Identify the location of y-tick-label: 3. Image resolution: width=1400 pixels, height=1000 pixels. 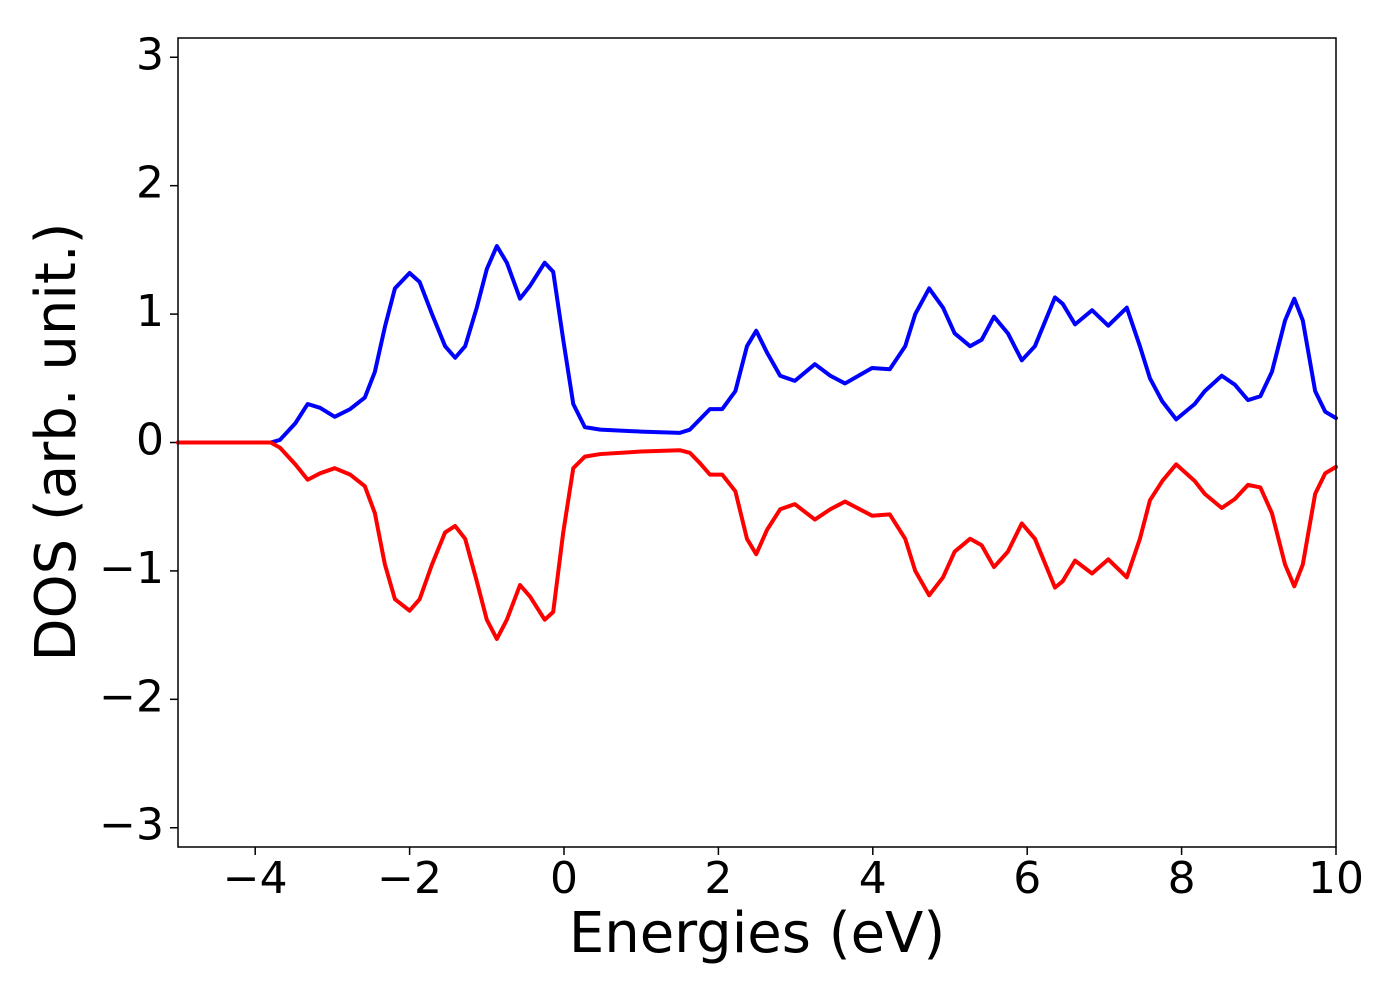
(150, 54).